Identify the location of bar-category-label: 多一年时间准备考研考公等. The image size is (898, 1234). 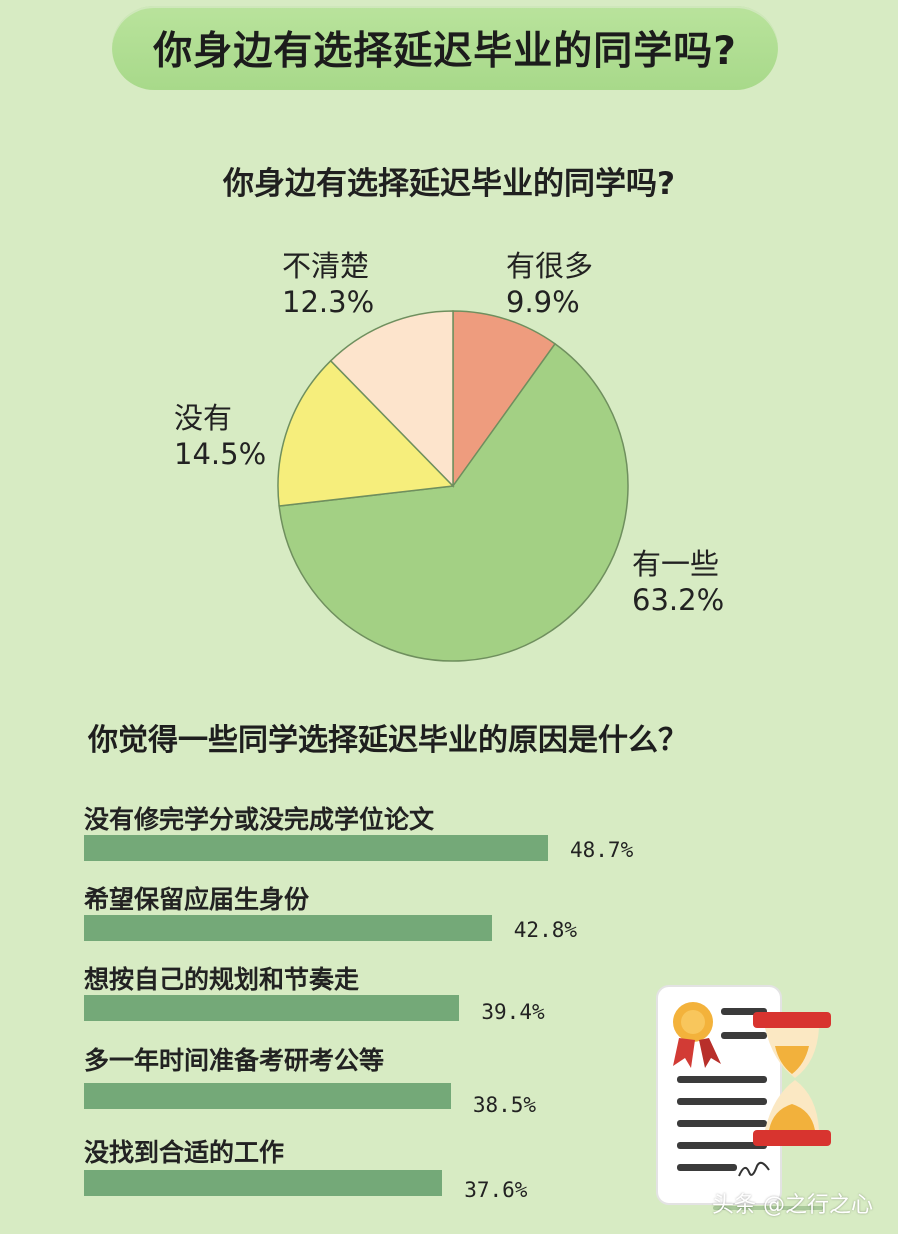
(234, 1060).